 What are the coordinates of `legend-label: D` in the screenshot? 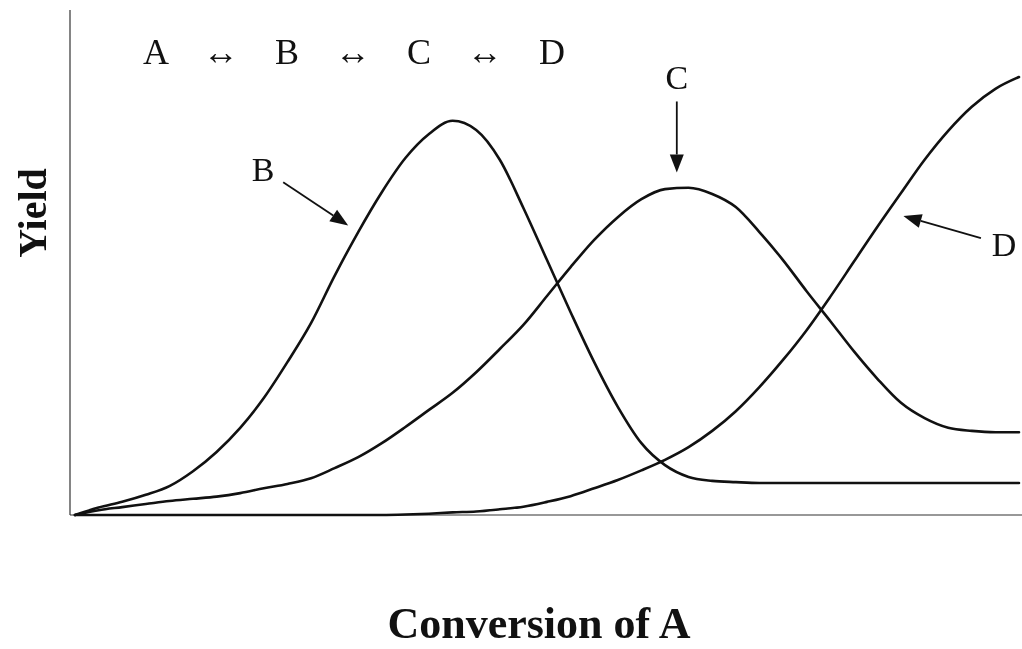 It's located at (1004, 245).